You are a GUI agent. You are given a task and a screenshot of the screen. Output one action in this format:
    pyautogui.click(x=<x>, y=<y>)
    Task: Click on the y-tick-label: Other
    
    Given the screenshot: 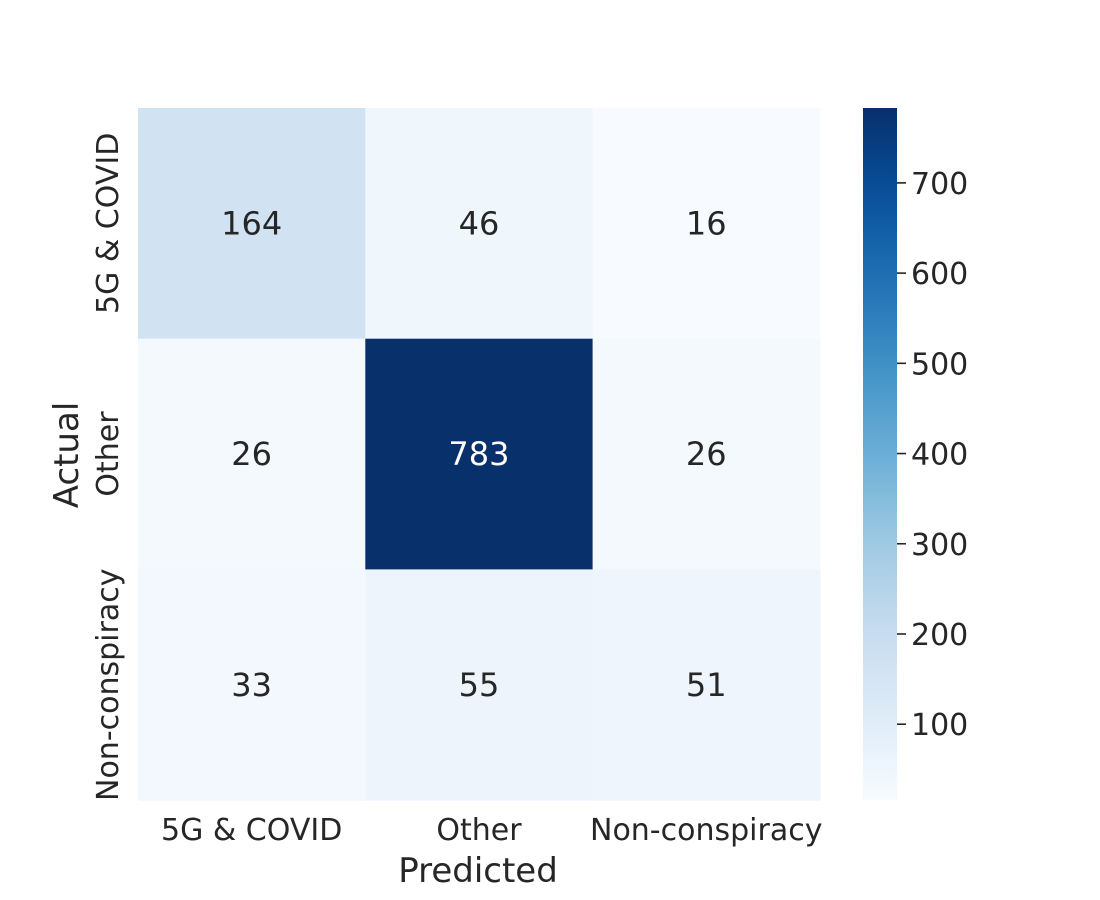 What is the action you would take?
    pyautogui.click(x=108, y=454)
    